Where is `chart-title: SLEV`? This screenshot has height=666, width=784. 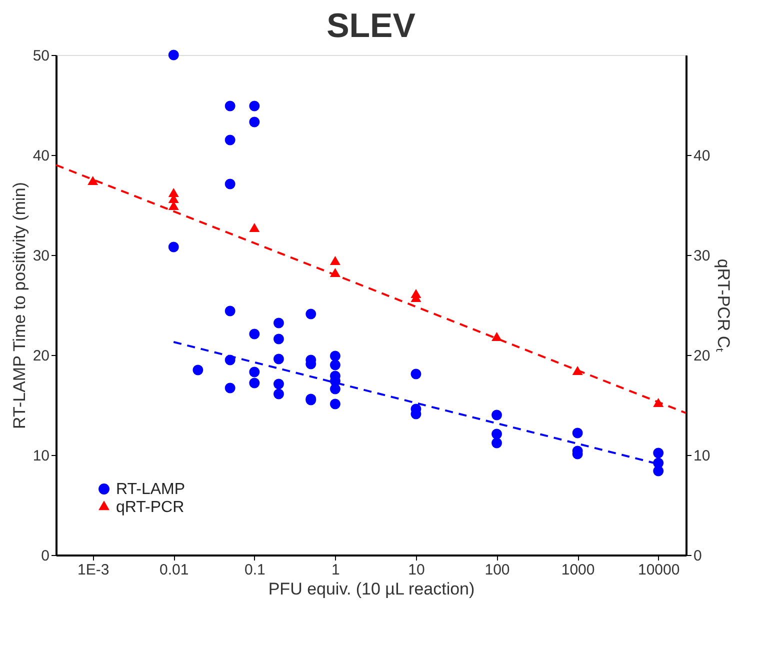 chart-title: SLEV is located at coordinates (371, 26).